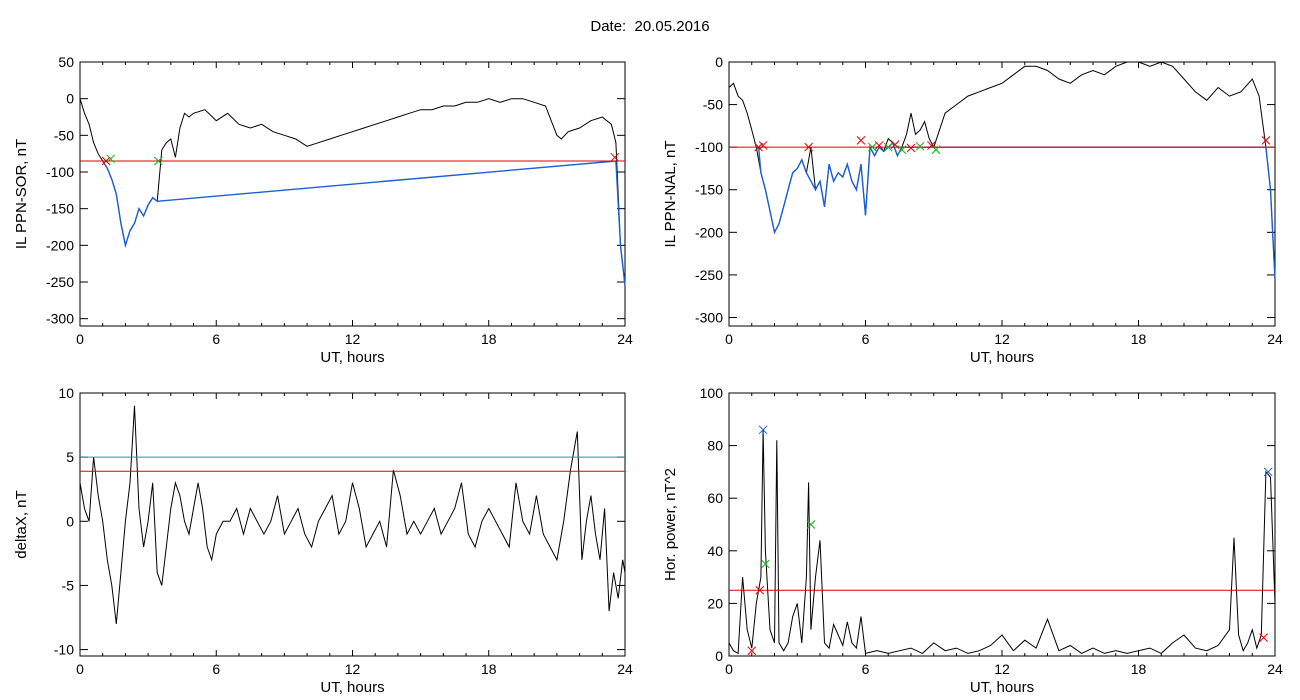 The height and width of the screenshot is (700, 1300). I want to click on y-tick-label: 5, so click(70, 457).